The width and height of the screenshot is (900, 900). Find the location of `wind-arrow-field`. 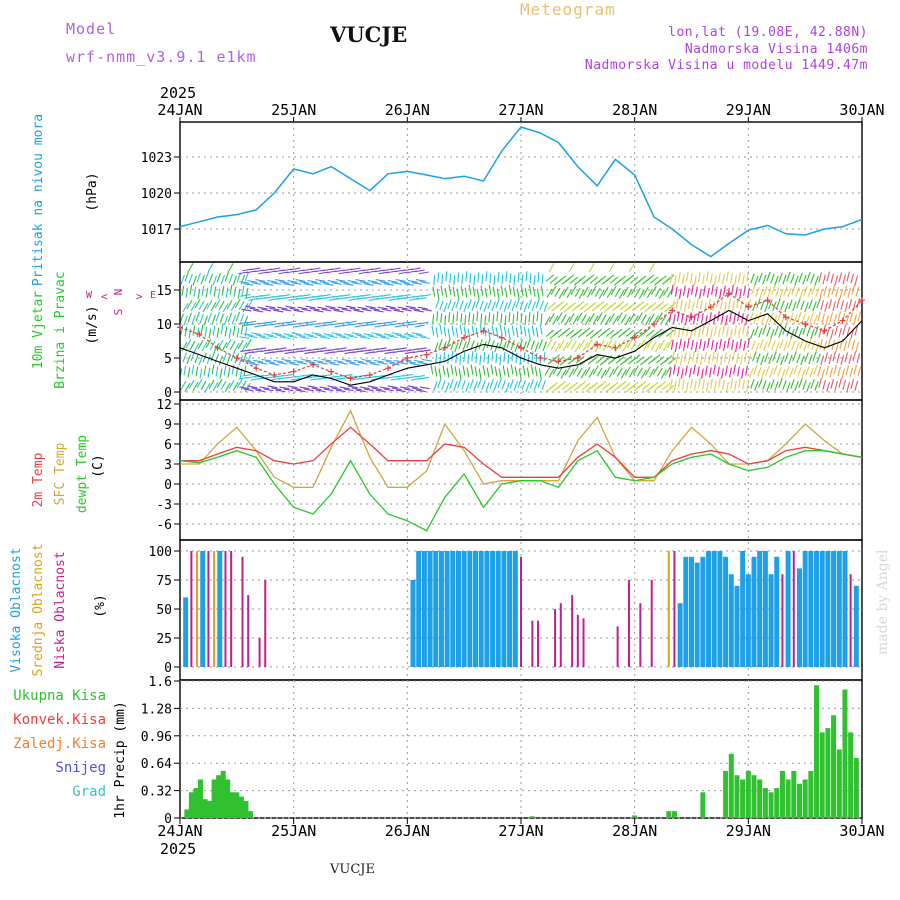

wind-arrow-field is located at coordinates (520, 328).